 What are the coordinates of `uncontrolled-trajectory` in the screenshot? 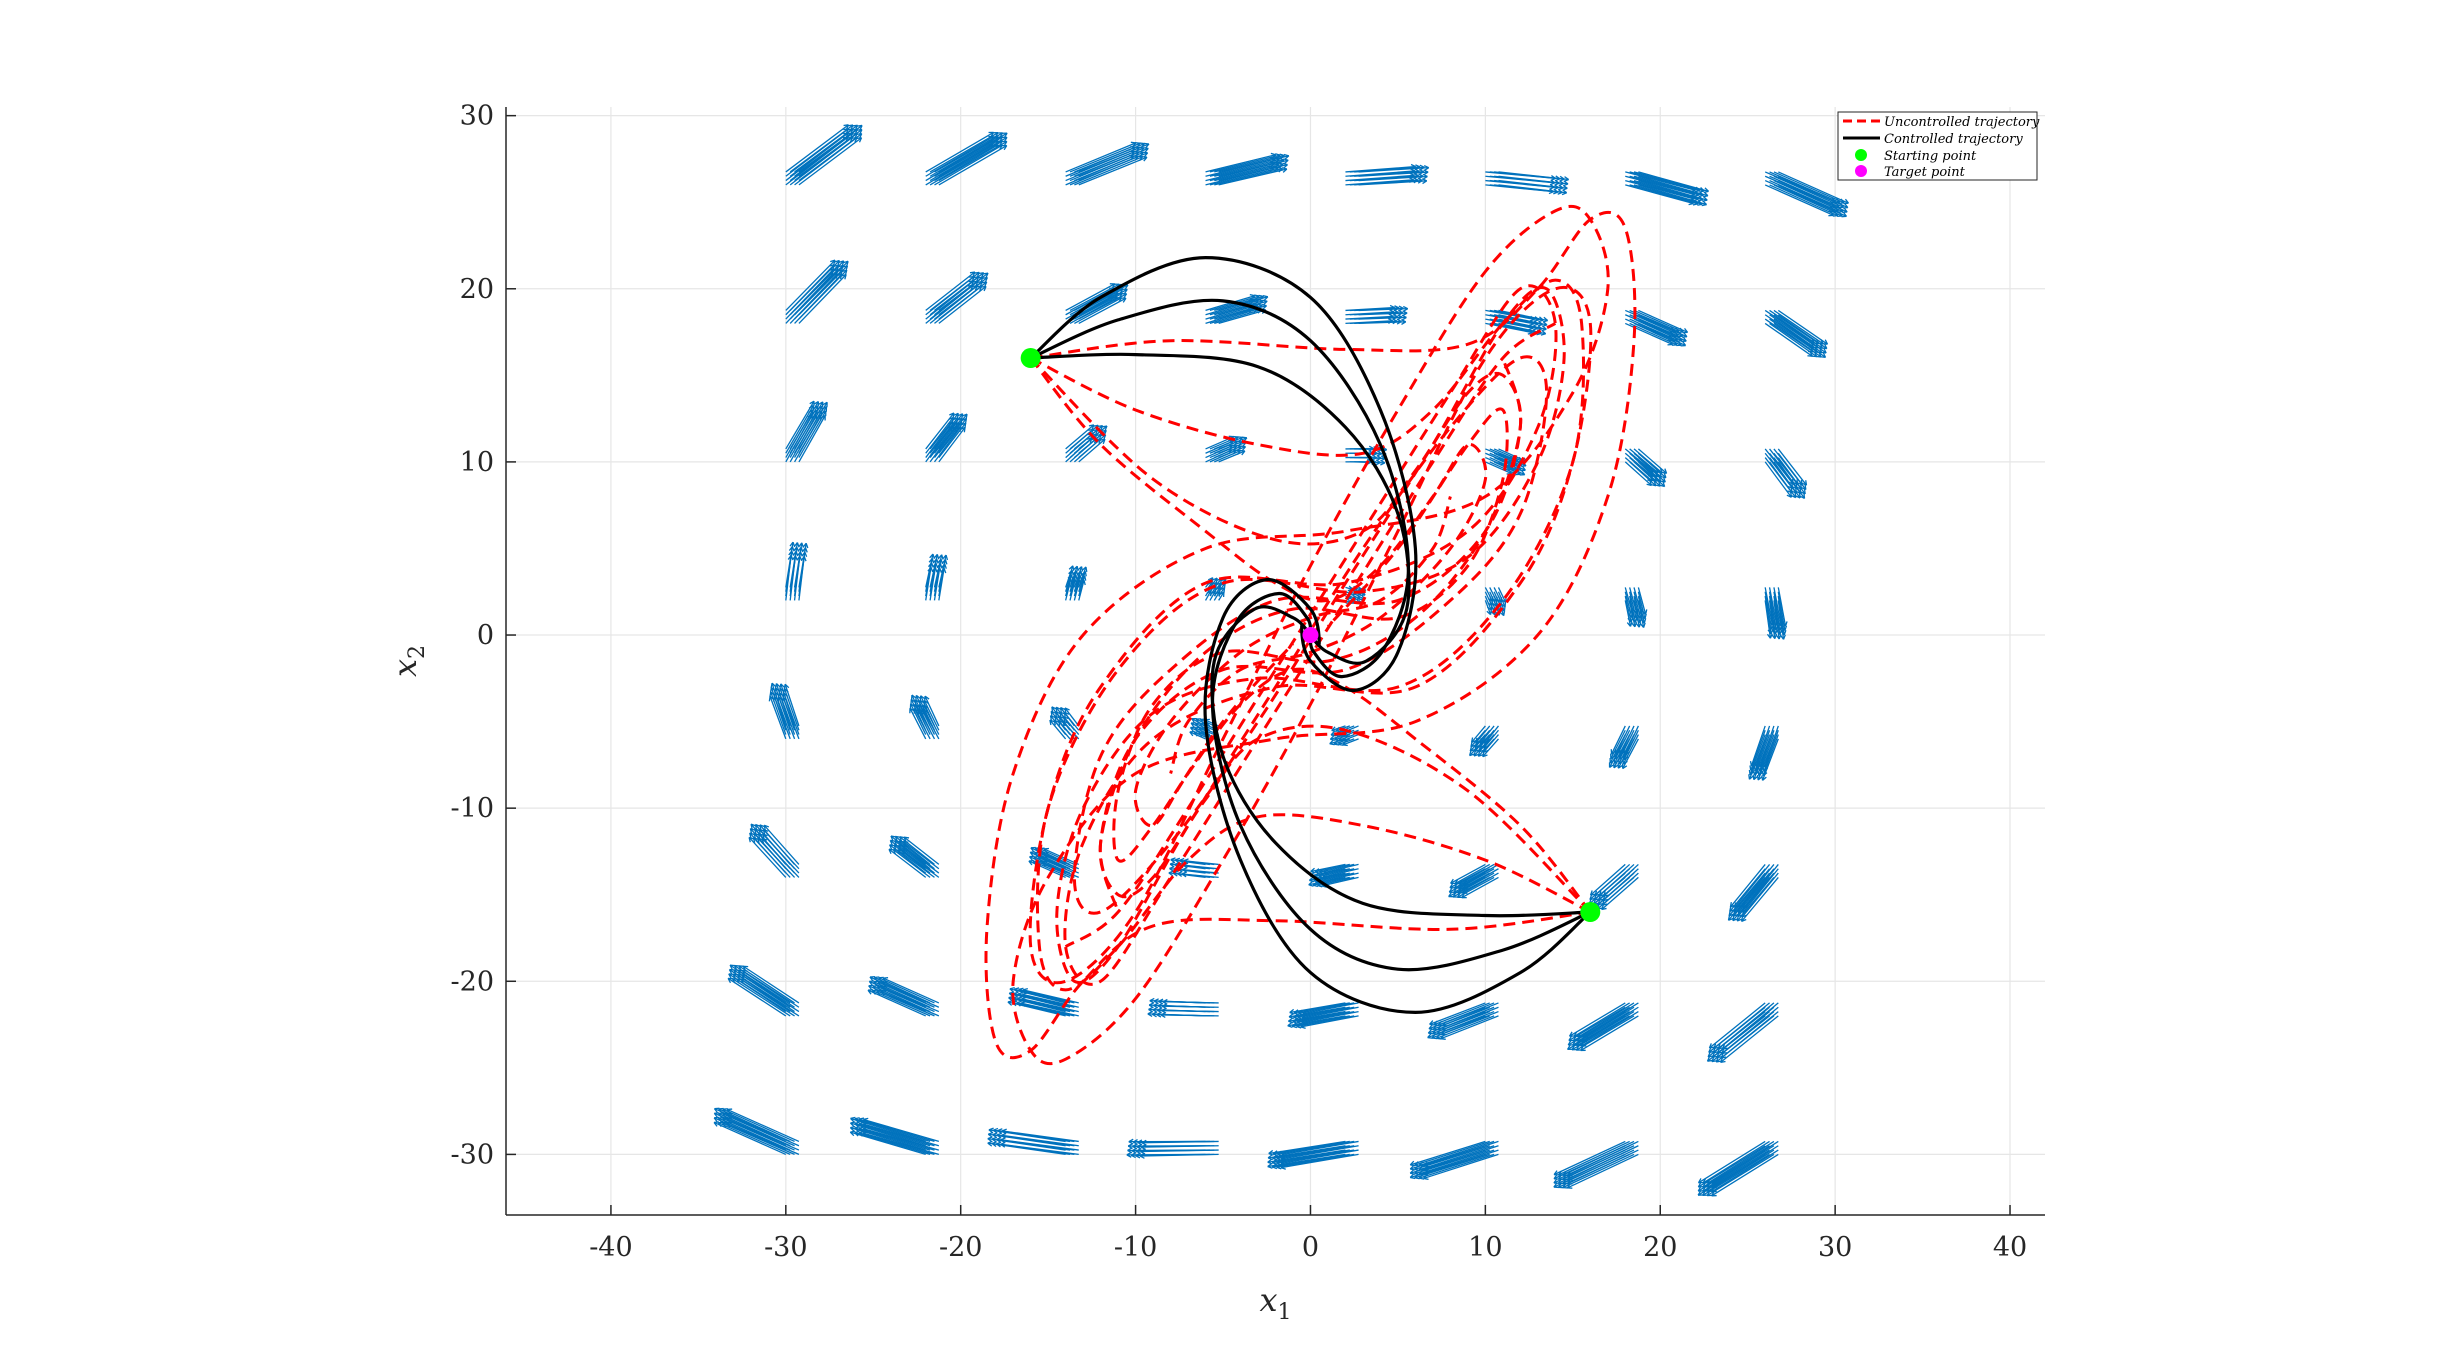 It's located at (1362, 704).